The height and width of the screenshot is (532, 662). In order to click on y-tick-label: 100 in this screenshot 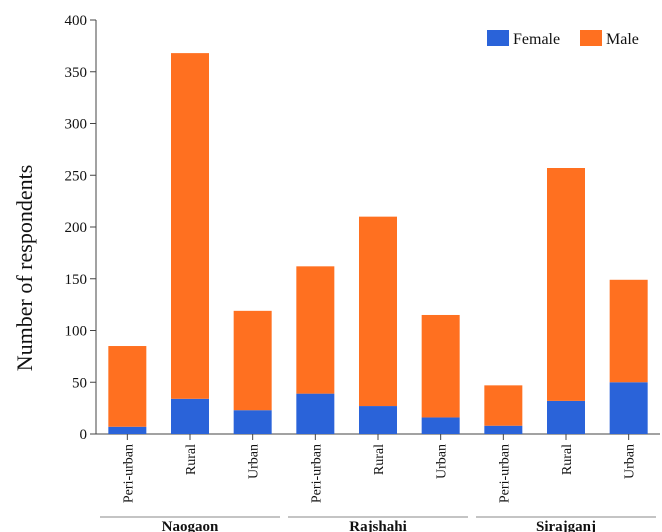, I will do `click(76, 332)`.